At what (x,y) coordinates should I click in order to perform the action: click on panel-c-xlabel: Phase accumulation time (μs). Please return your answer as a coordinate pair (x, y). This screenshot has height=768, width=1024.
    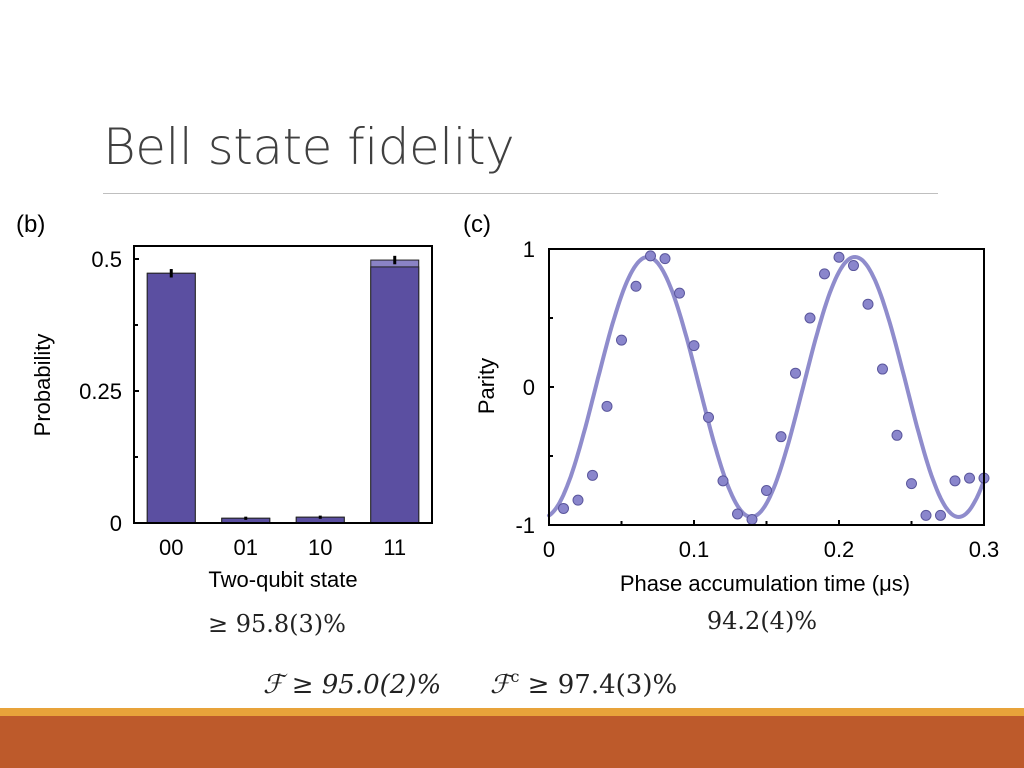
    Looking at the image, I should click on (765, 583).